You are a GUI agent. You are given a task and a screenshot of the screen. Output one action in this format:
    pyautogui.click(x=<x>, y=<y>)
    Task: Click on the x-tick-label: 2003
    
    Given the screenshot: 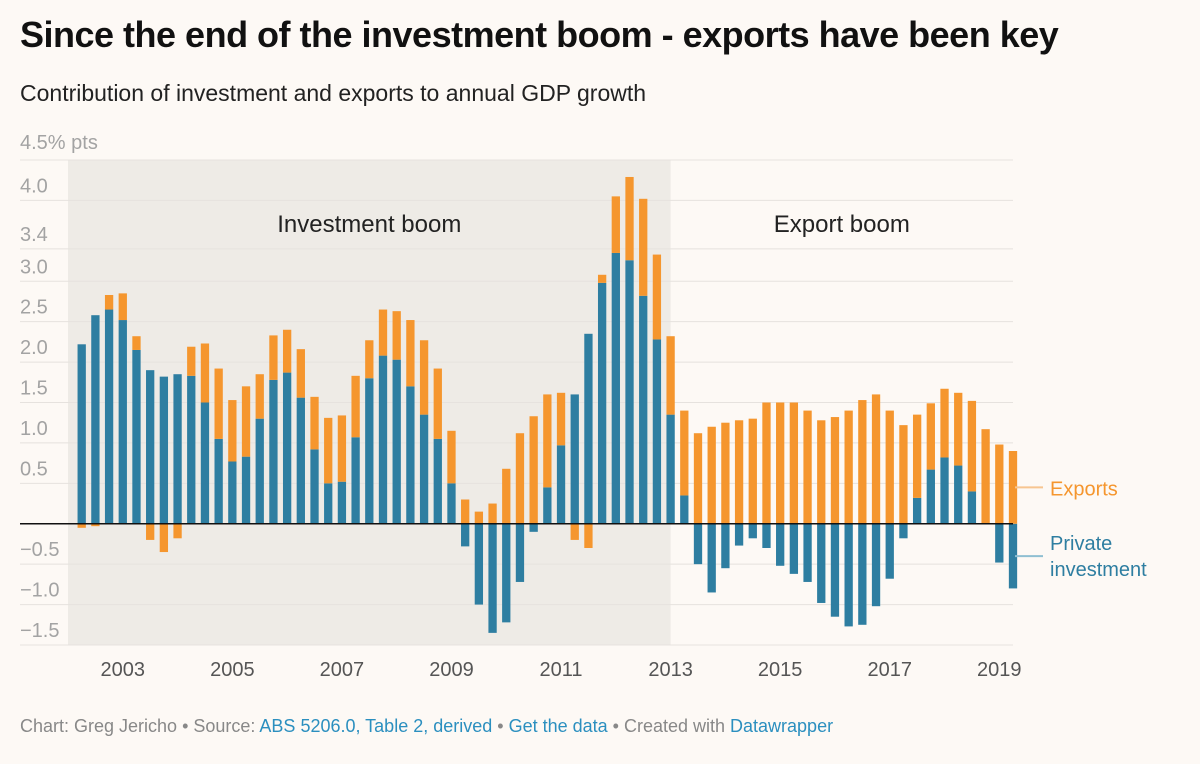 What is the action you would take?
    pyautogui.click(x=123, y=670)
    